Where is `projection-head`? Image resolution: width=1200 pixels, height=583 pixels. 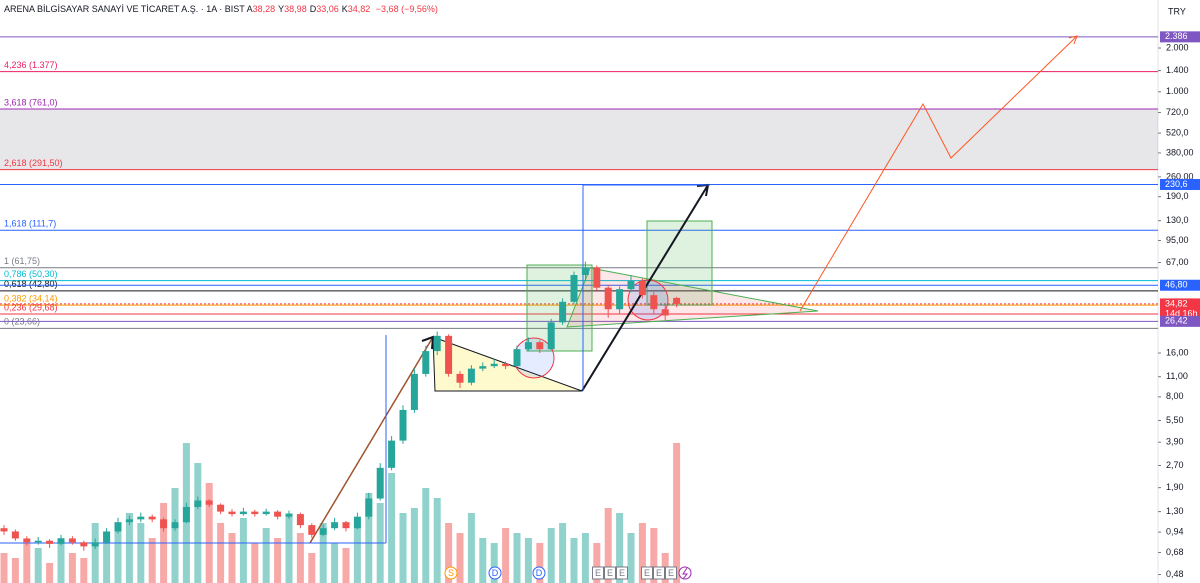
projection-head is located at coordinates (1073, 40).